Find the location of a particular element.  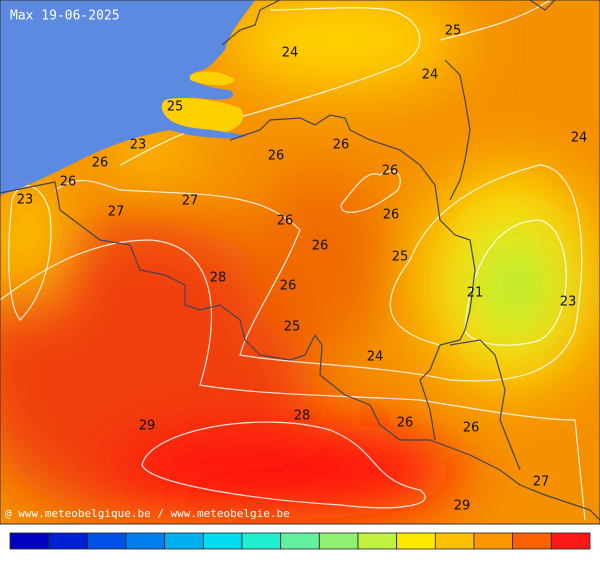

map-title: Max 19-06-2025 is located at coordinates (65, 16).